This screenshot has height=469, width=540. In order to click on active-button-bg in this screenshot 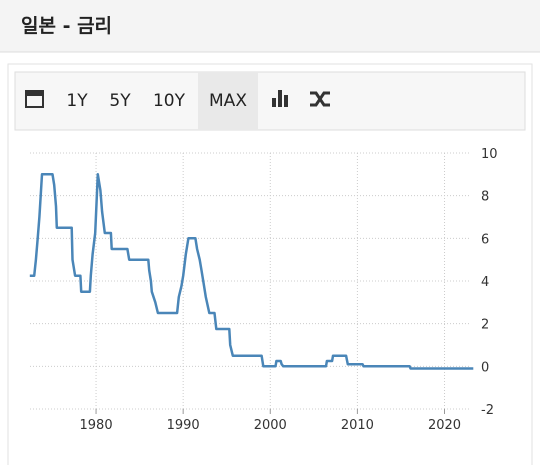, I will do `click(228, 101)`.